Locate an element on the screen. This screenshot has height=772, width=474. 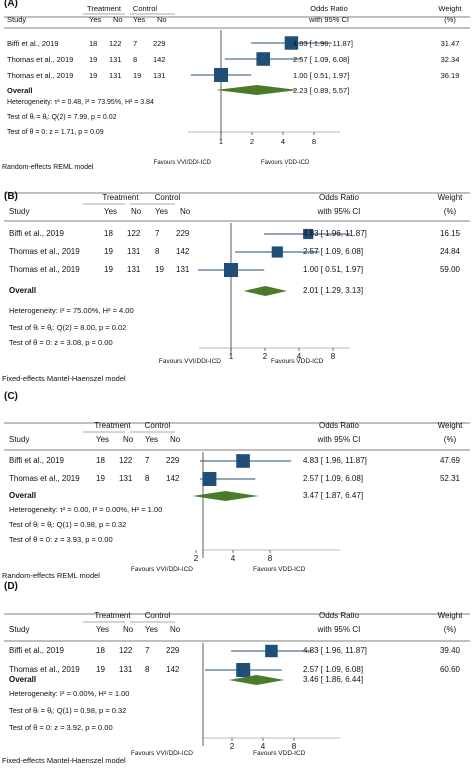
model-label: Random-effects REML model is located at coordinates (51, 575).